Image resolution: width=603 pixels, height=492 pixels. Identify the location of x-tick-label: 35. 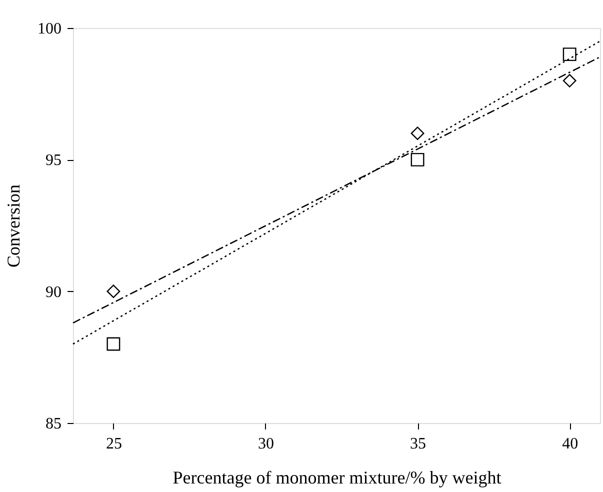
(418, 444).